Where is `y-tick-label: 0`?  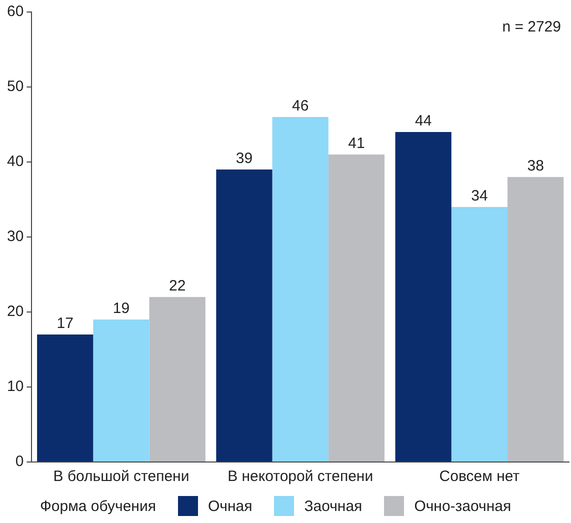
y-tick-label: 0 is located at coordinates (19, 461).